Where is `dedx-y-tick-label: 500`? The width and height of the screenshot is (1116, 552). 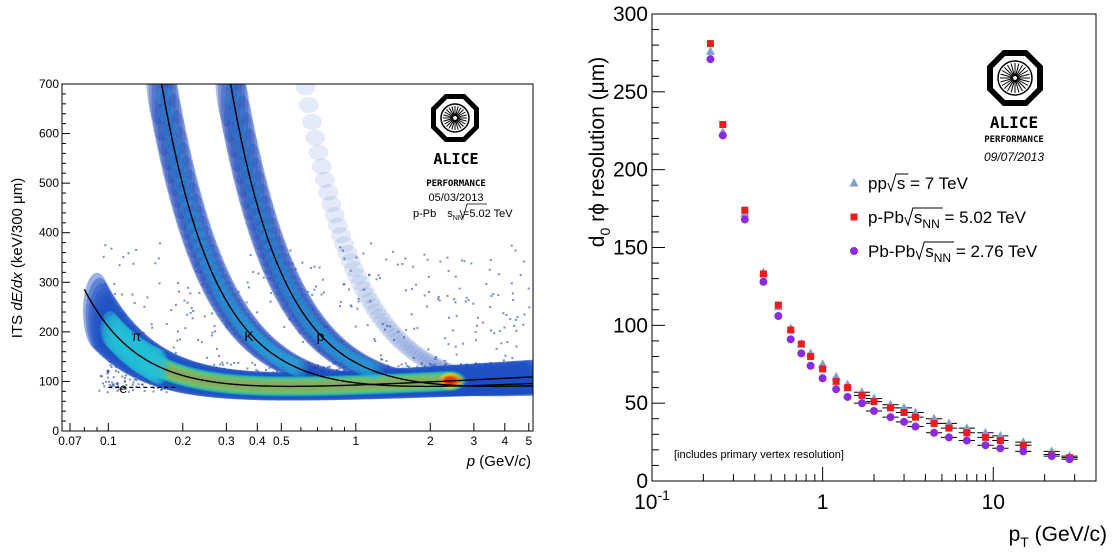
dedx-y-tick-label: 500 is located at coordinates (49, 183).